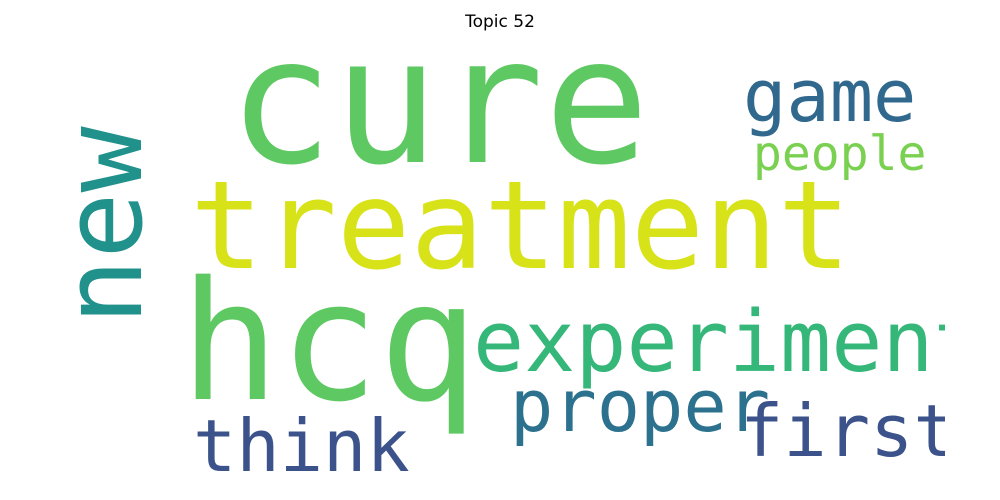 This screenshot has width=1000, height=500. Describe the element at coordinates (709, 342) in the screenshot. I see `word-experiment: experiment` at that location.